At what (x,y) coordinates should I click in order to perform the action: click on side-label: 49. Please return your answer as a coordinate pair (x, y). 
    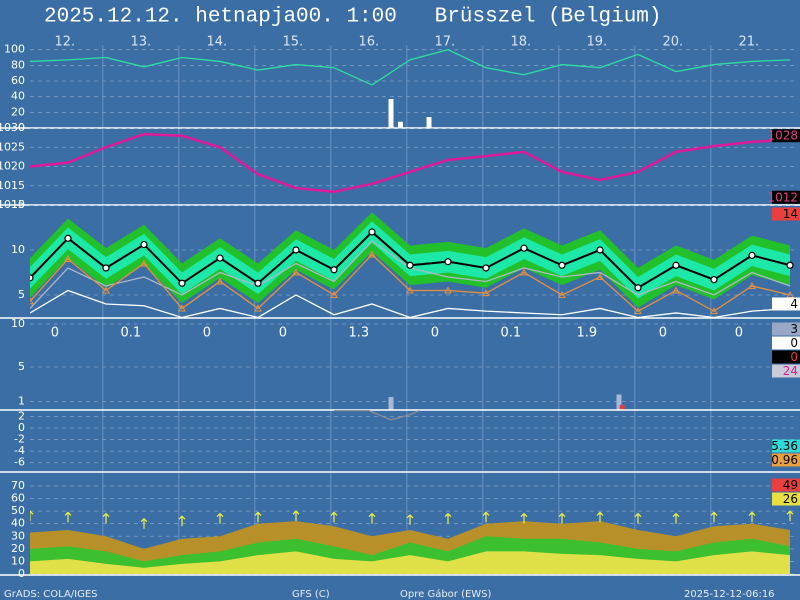
    Looking at the image, I should click on (790, 485).